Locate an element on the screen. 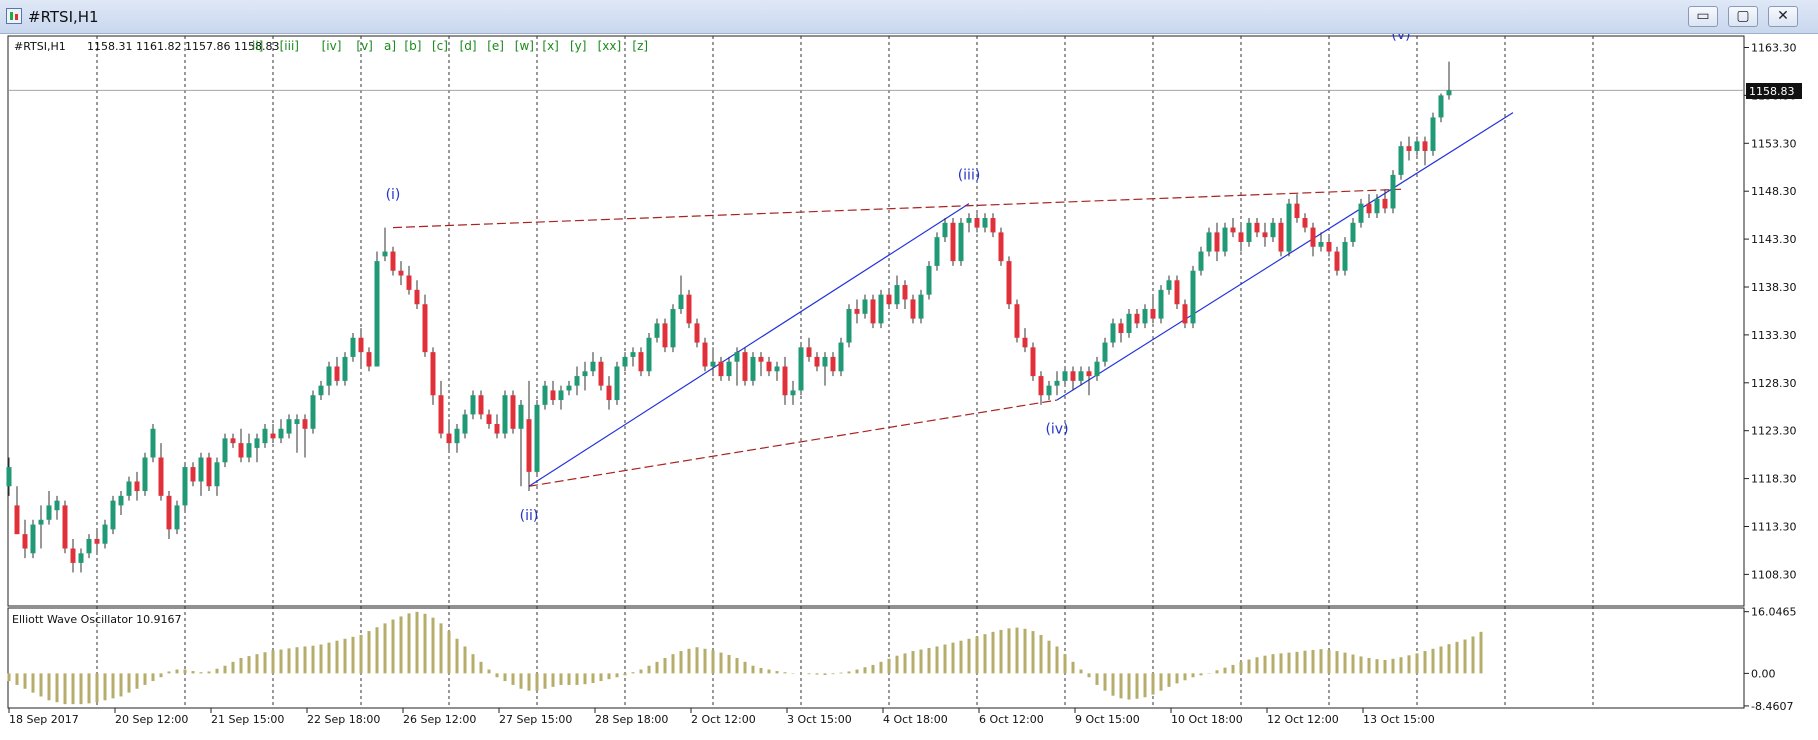  wave-button: [b] is located at coordinates (412, 46).